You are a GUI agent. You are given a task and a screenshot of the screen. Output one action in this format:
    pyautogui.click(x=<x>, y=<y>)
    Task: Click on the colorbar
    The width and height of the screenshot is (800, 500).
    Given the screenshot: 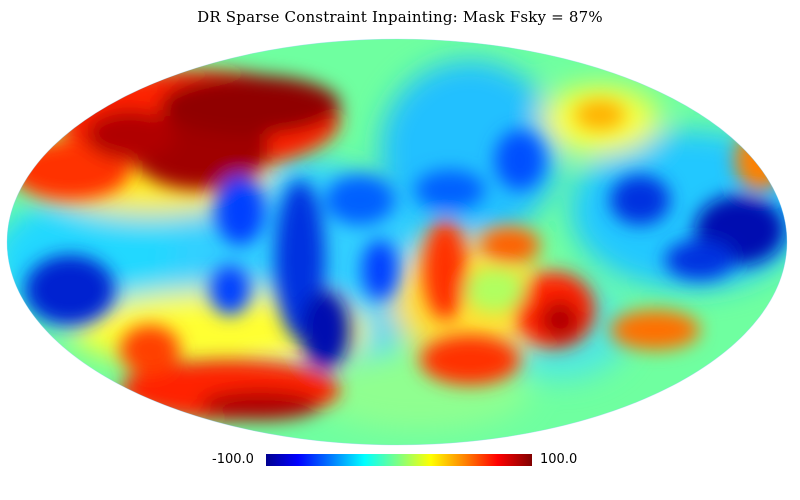 What is the action you would take?
    pyautogui.click(x=399, y=460)
    